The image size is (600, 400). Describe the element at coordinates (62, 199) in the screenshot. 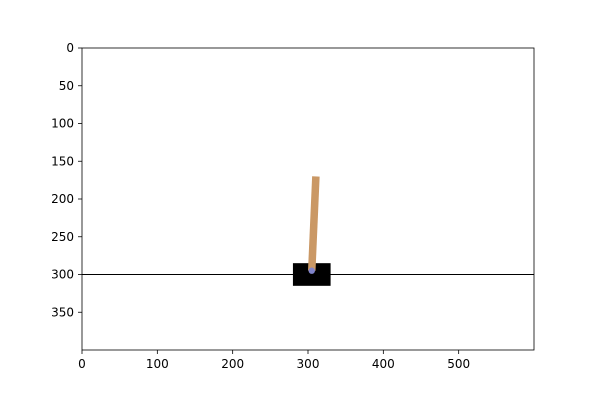

I see `y-tick-label: 200` at that location.